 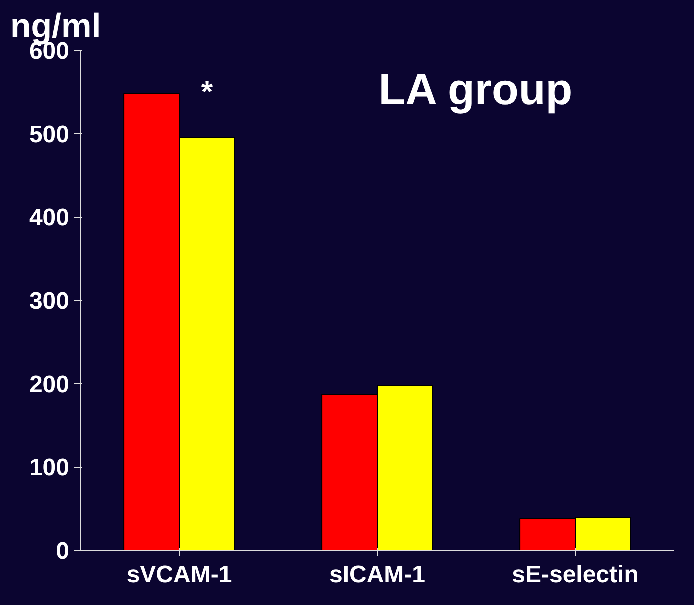 What do you see at coordinates (63, 551) in the screenshot?
I see `y-tick-label: 0` at bounding box center [63, 551].